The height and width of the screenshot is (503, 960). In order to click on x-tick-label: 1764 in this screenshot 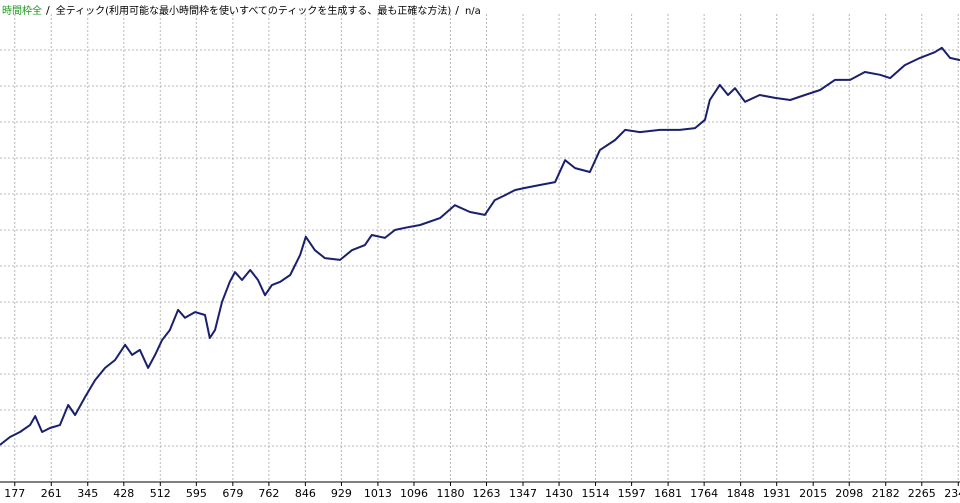, I will do `click(704, 493)`.